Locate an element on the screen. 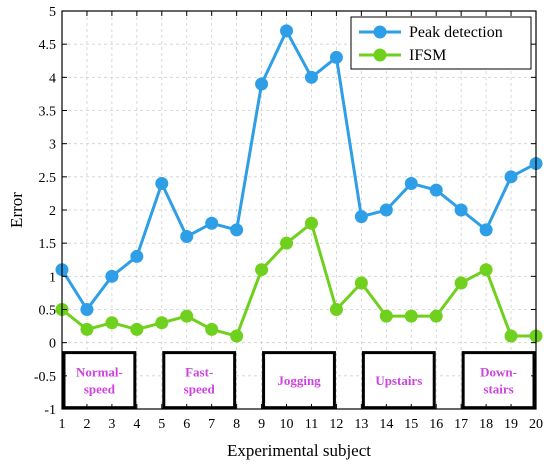 This screenshot has height=465, width=550. x-tick-label: 1 is located at coordinates (62, 424).